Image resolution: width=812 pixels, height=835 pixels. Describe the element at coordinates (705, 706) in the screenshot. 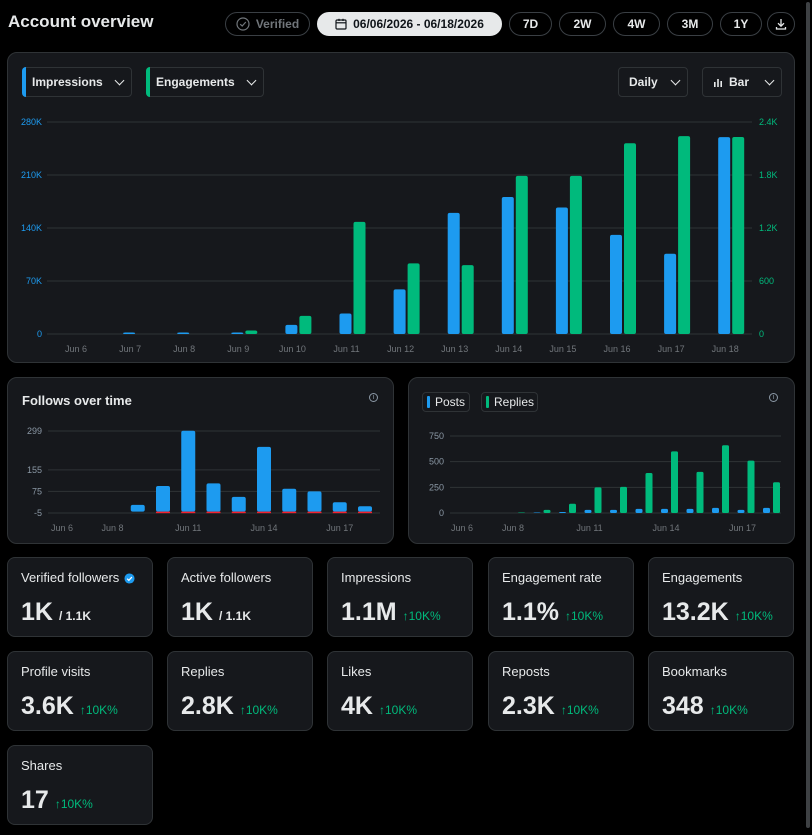

I see `stat-value-row: 348 ↑10K%` at that location.